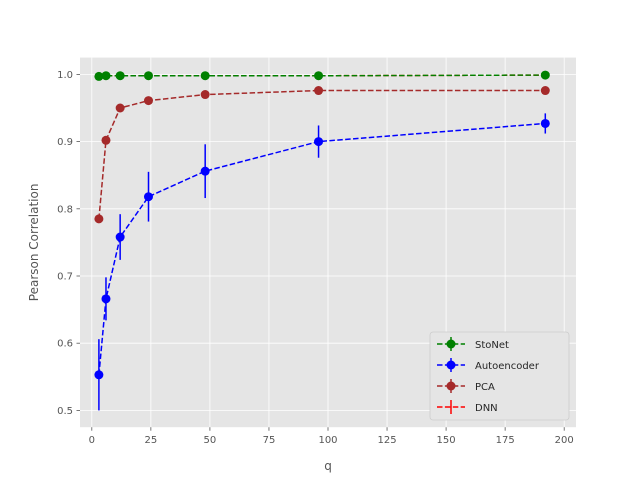 This screenshot has width=640, height=480. Describe the element at coordinates (327, 440) in the screenshot. I see `x-tick-label: 100` at that location.